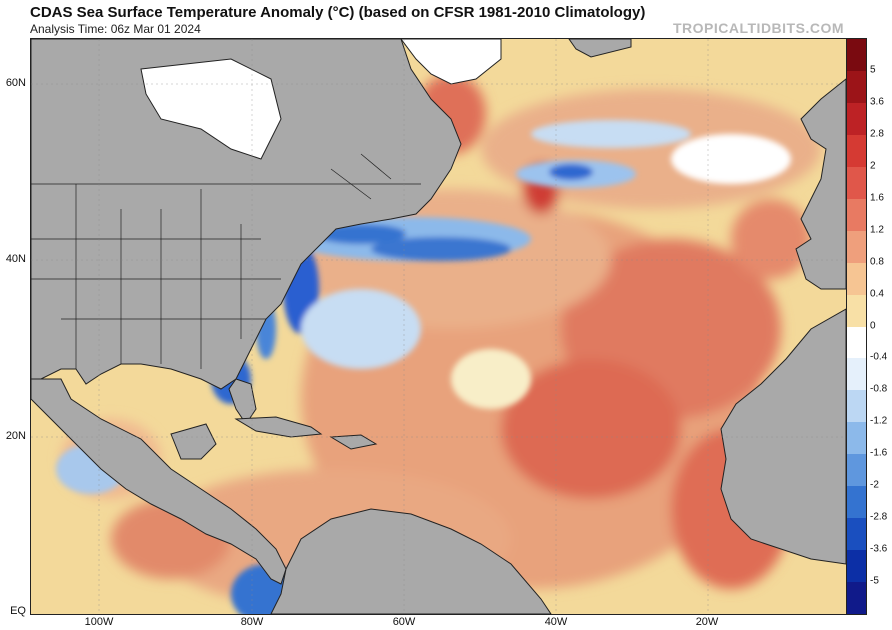 The height and width of the screenshot is (630, 892). What do you see at coordinates (15, 83) in the screenshot?
I see `lat-label-60n: 60N` at bounding box center [15, 83].